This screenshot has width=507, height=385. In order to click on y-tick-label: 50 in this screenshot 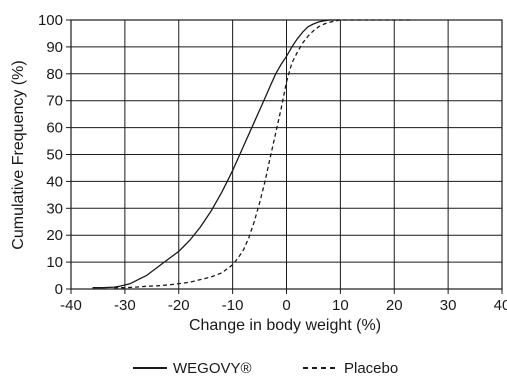, I will do `click(54, 155)`.